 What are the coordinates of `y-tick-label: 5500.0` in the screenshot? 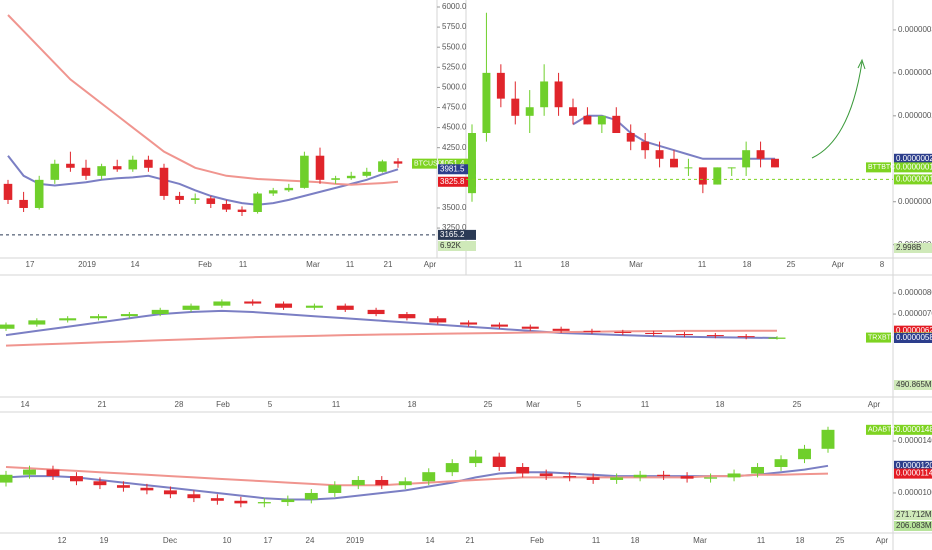 It's located at (454, 46).